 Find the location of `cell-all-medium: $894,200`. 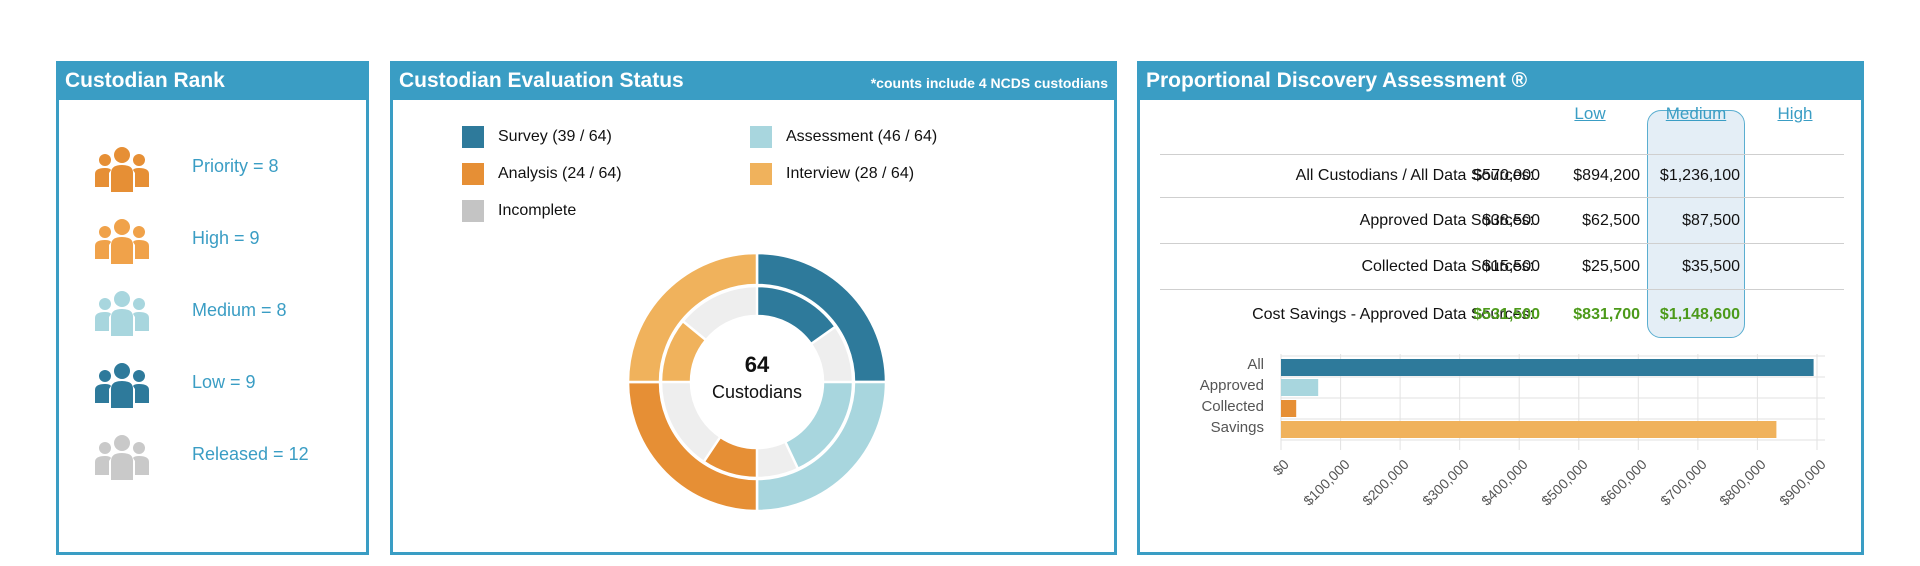

cell-all-medium: $894,200 is located at coordinates (1606, 175).